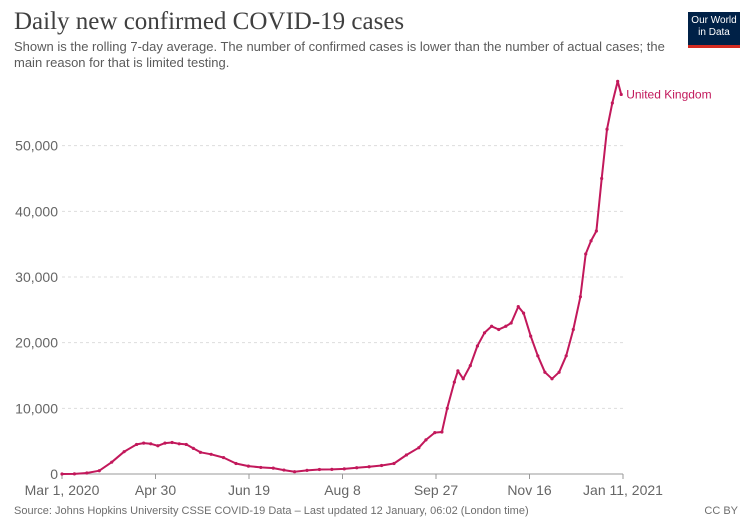  Describe the element at coordinates (721, 511) in the screenshot. I see `license-label: CC BY` at that location.